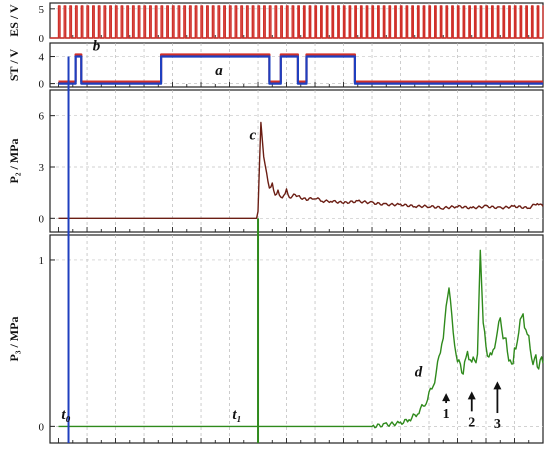 The height and width of the screenshot is (454, 550). I want to click on y-tick-label: 3, so click(42, 168).